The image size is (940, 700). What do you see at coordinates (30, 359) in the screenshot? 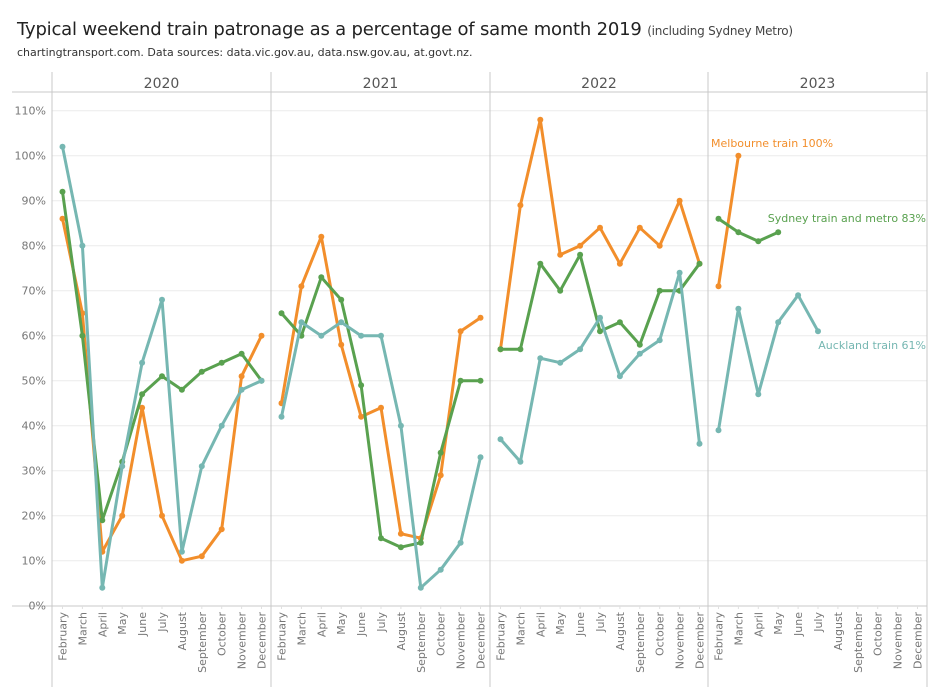
I see `y-axis: 0% 10% 20% 30% 40% 50% 60% 70% 80% 90% 100% 110%` at bounding box center [30, 359].